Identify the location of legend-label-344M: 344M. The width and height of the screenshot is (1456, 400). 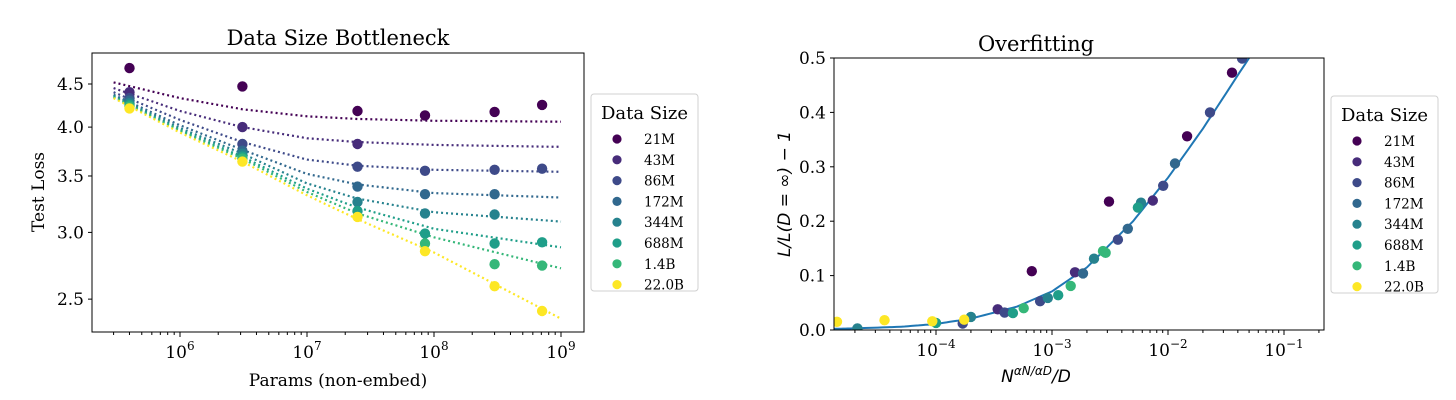
(1404, 225).